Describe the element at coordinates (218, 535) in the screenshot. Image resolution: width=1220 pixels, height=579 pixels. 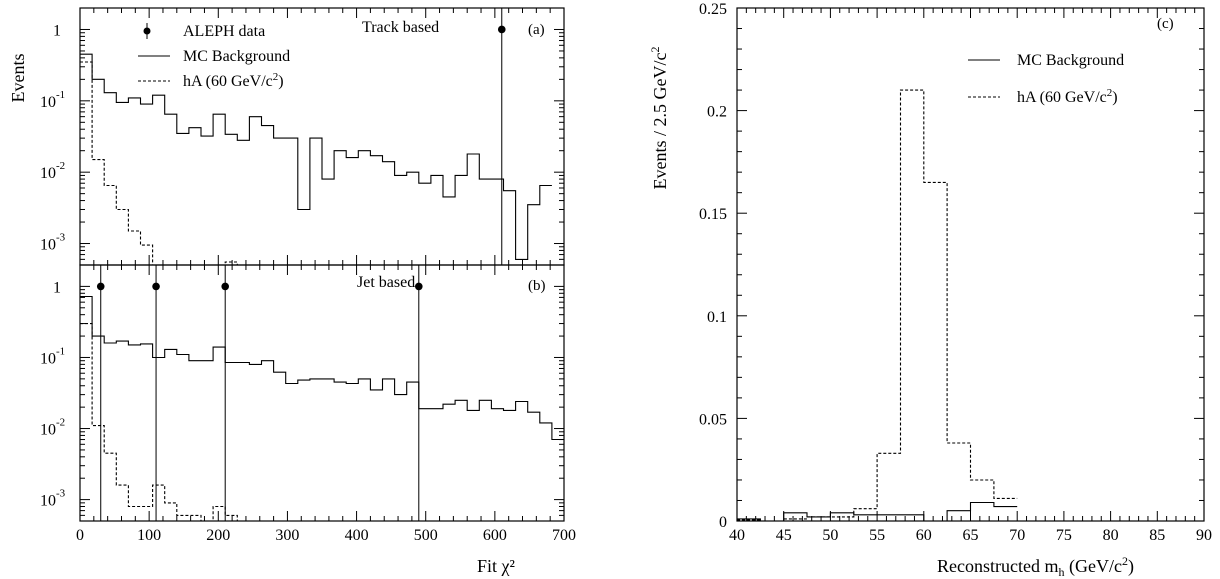
I see `panel-b-xtick-label: 200` at that location.